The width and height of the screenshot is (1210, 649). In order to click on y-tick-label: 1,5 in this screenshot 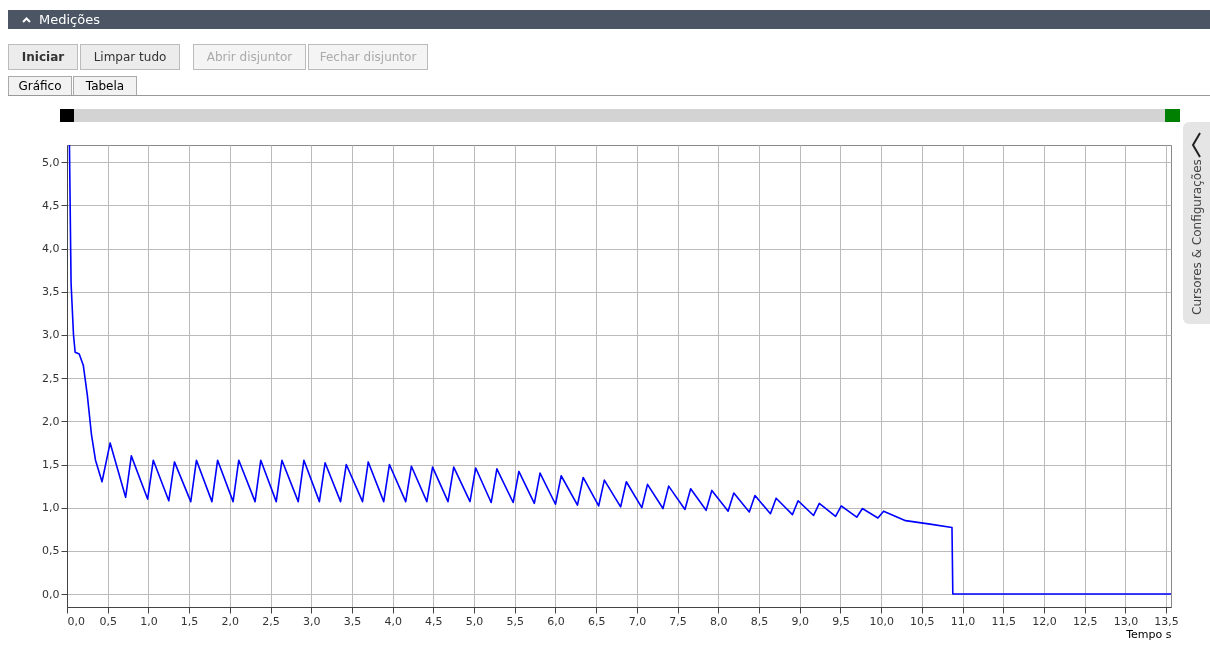, I will do `click(51, 465)`.